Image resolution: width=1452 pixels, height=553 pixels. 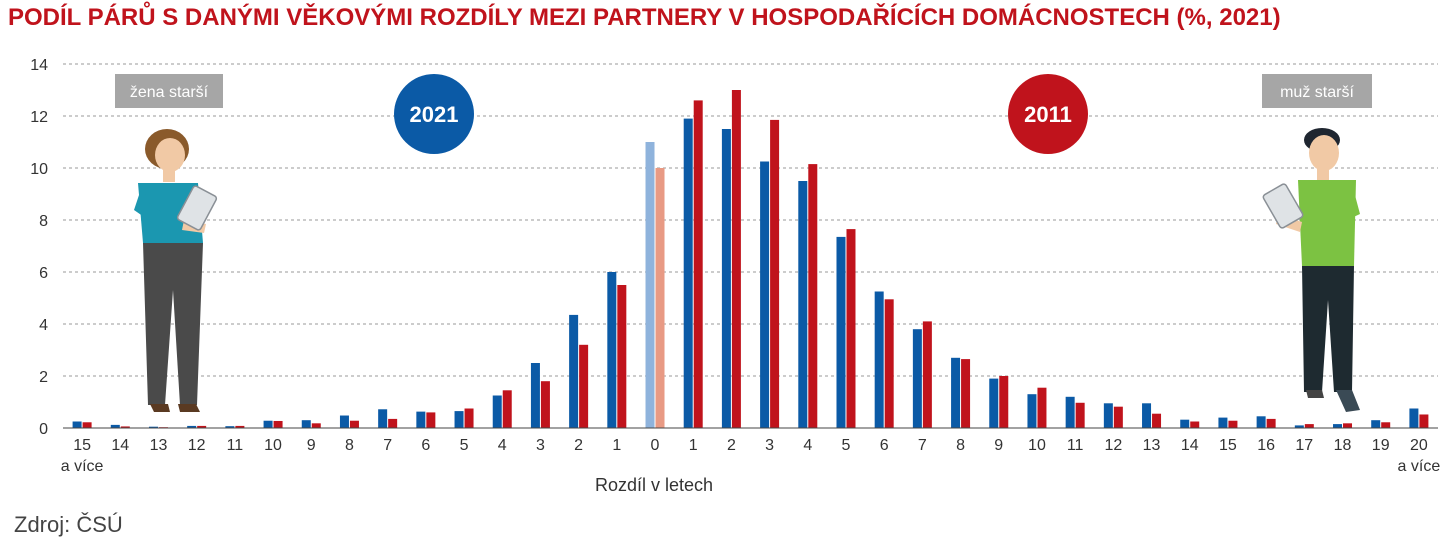 I want to click on tag-man-older: muž starší, so click(x=1317, y=91).